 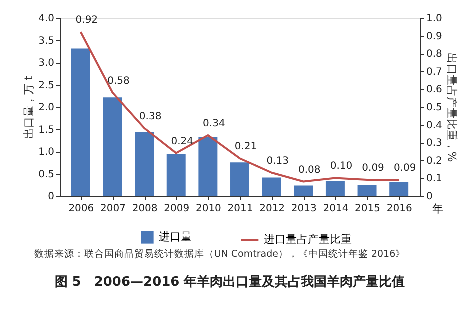 What do you see at coordinates (46, 152) in the screenshot?
I see `y-tick-label: 1.0` at bounding box center [46, 152].